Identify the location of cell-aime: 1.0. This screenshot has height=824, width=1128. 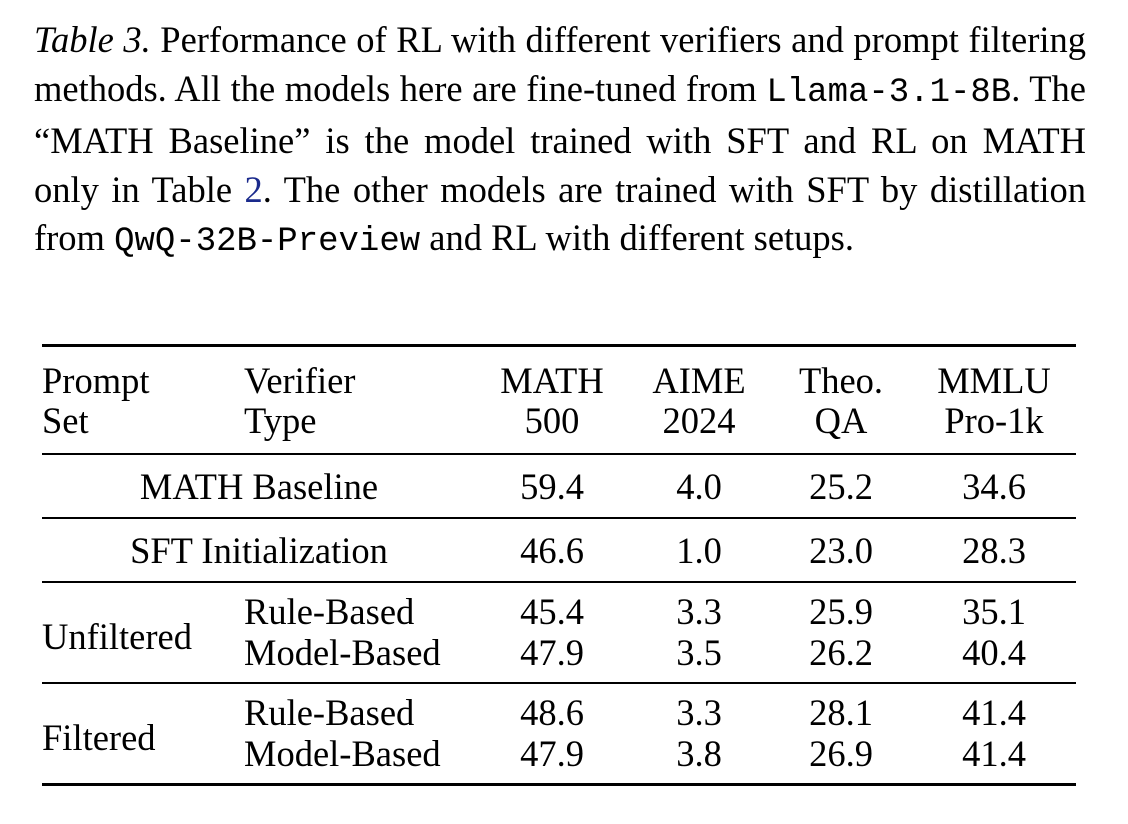
(699, 550).